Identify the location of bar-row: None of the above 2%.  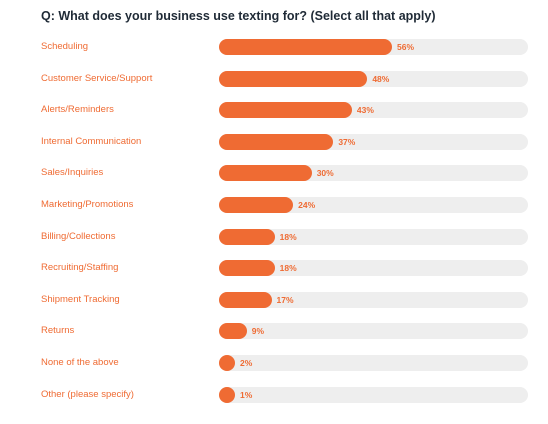
(274, 363).